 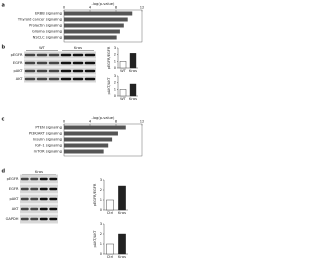 What do you see at coordinates (12, 219) in the screenshot?
I see `row-label: GAPDH` at bounding box center [12, 219].